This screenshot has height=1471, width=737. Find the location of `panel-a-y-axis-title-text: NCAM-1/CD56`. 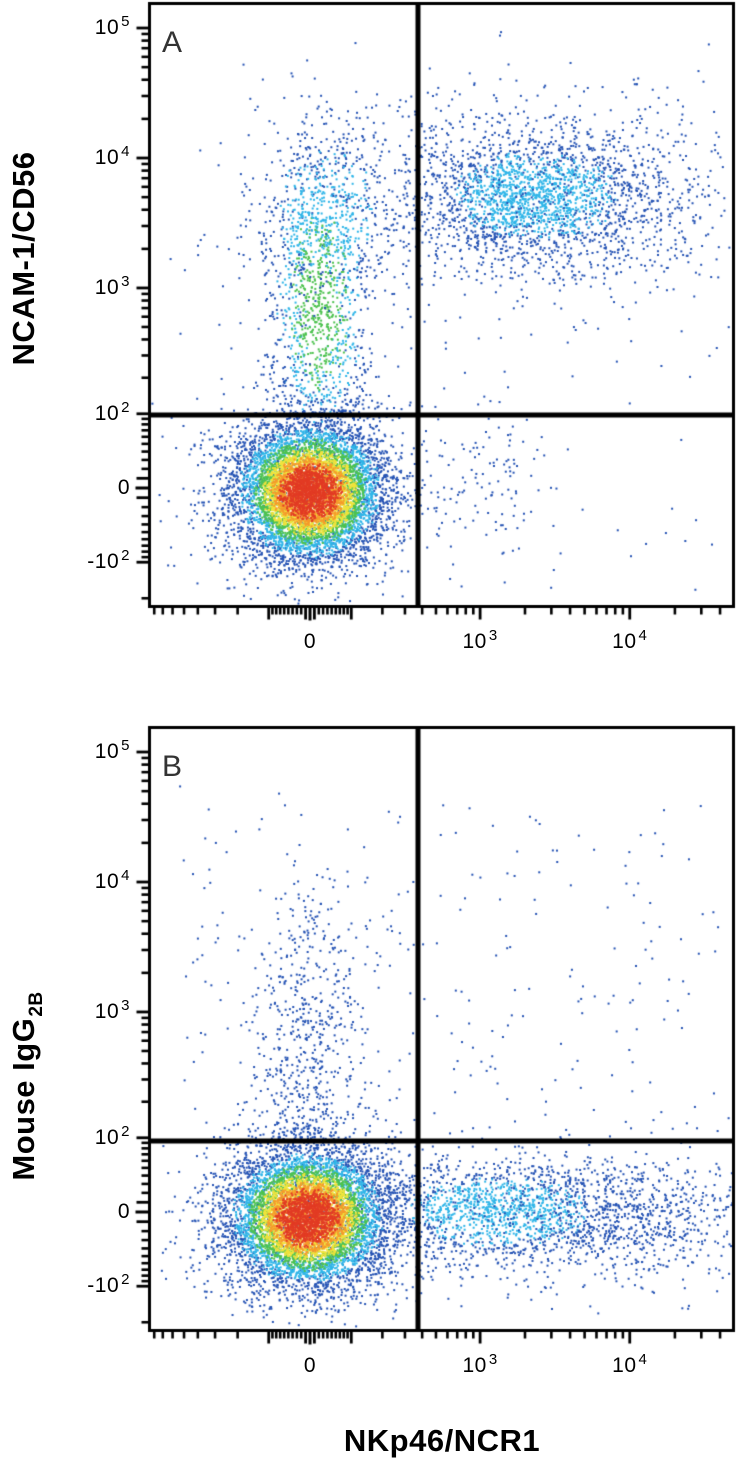

panel-a-y-axis-title-text: NCAM-1/CD56 is located at coordinates (23, 258).